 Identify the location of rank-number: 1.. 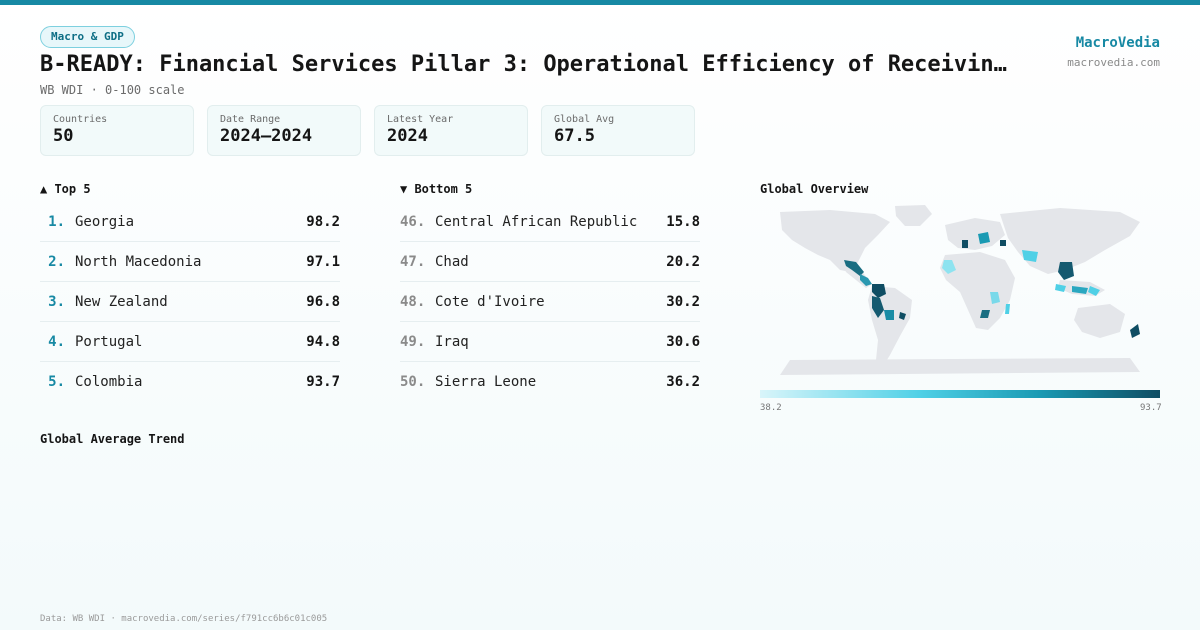
(56, 221).